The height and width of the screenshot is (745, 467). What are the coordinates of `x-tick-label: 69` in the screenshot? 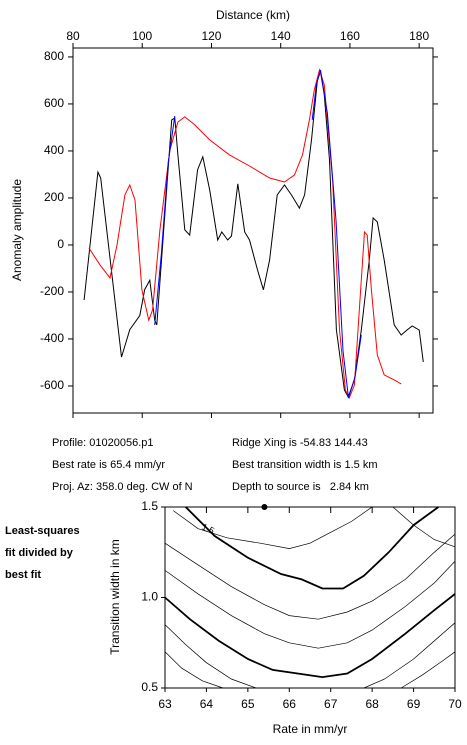 It's located at (414, 704).